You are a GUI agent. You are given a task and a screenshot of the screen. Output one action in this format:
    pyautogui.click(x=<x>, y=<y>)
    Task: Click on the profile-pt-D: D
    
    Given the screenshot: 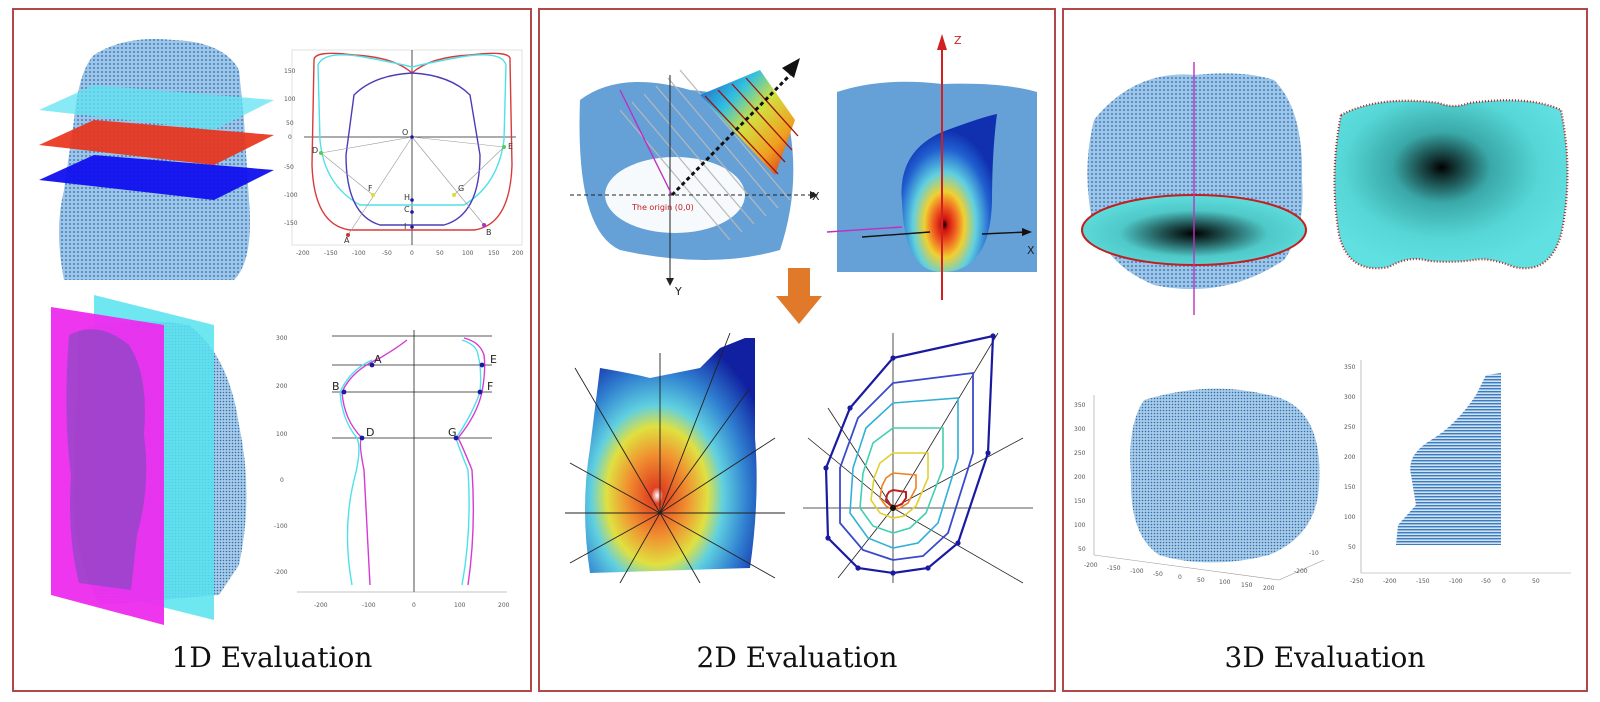 What is the action you would take?
    pyautogui.click(x=370, y=432)
    